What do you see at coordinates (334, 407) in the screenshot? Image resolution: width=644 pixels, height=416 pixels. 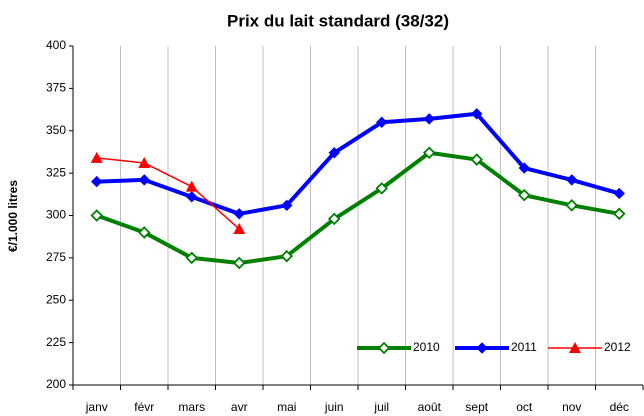 I see `x-tick-label: juin` at bounding box center [334, 407].